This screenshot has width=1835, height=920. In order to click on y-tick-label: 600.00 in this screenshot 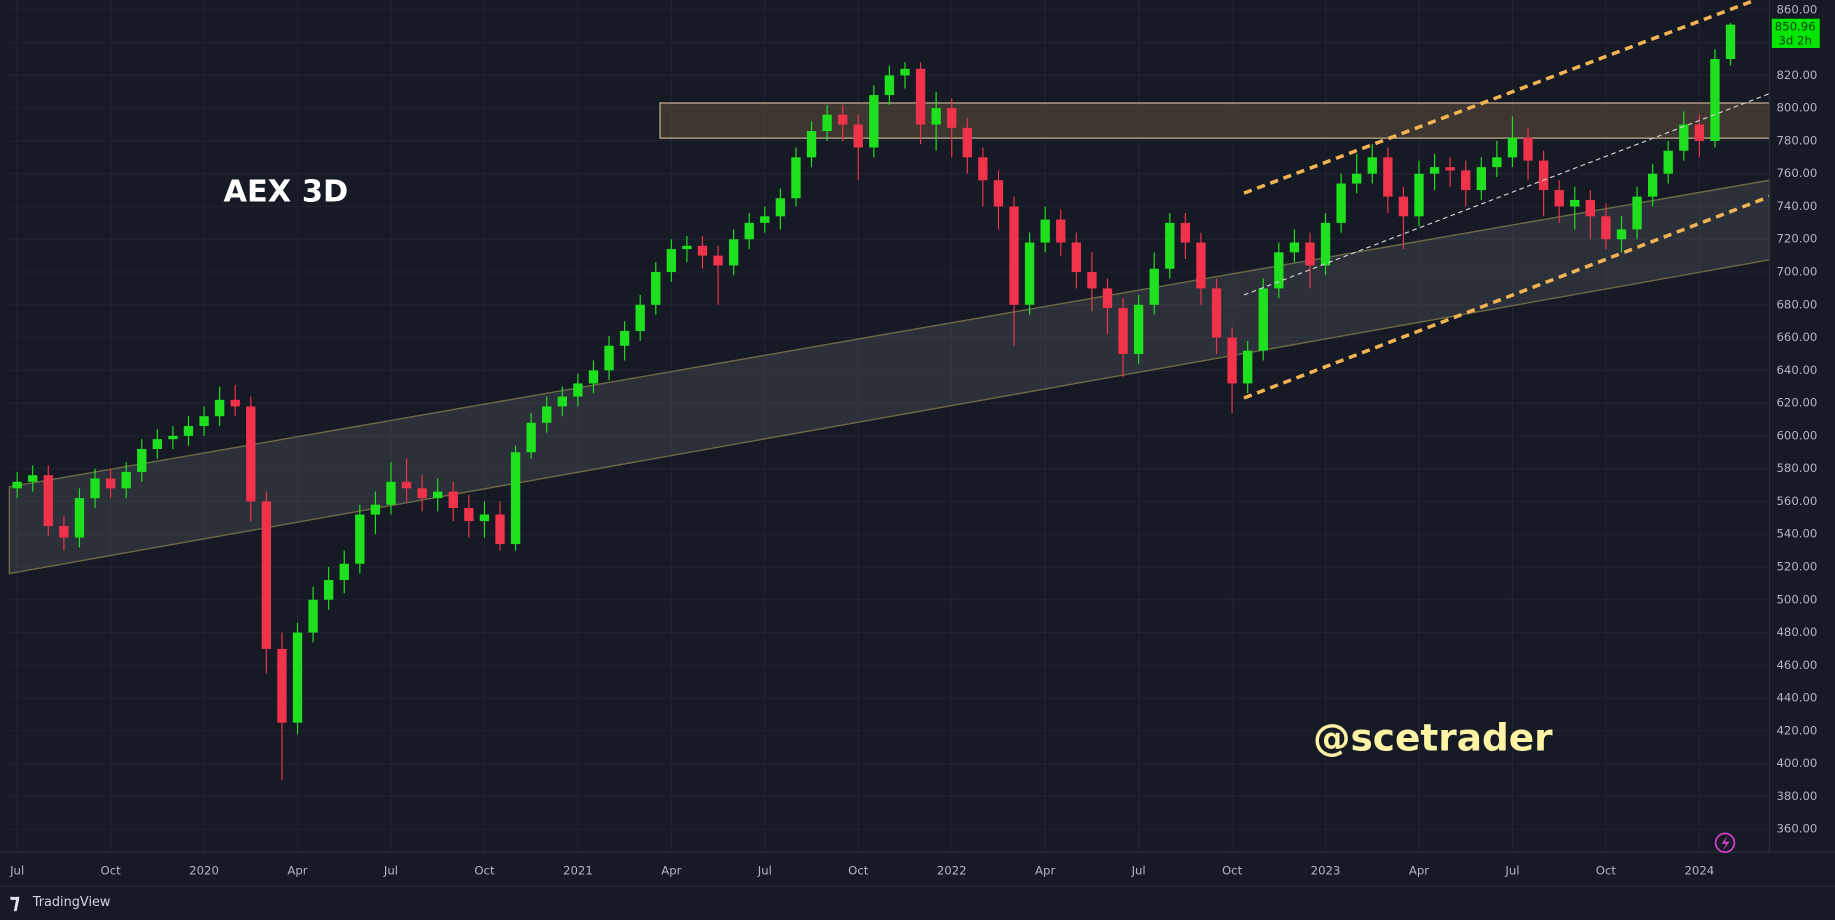, I will do `click(1796, 435)`.